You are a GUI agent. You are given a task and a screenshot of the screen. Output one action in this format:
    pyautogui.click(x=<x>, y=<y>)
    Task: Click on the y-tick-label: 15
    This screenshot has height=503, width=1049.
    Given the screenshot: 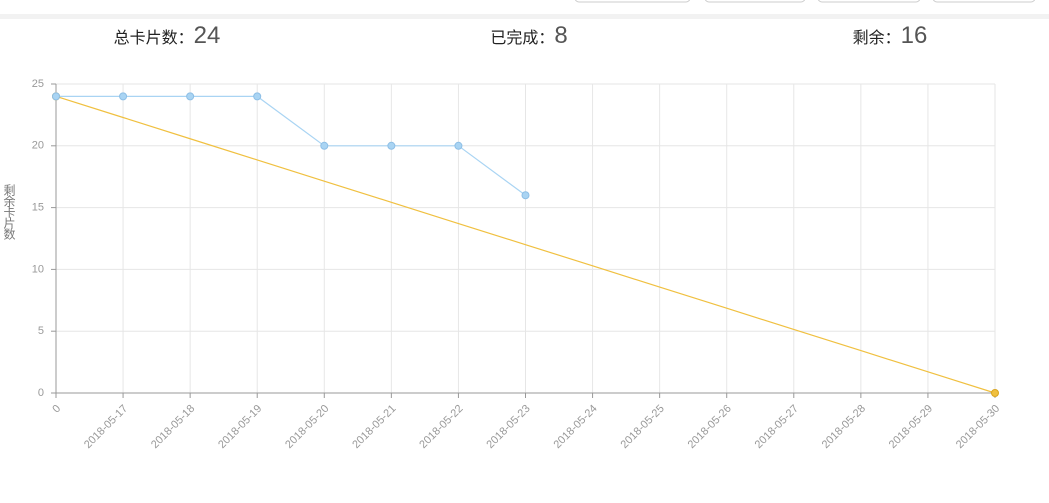 What is the action you would take?
    pyautogui.click(x=38, y=208)
    